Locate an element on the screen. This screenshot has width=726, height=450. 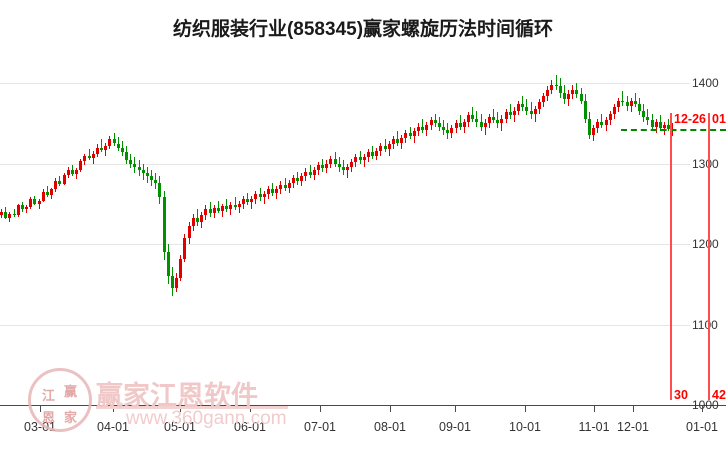
x-axis-tick-label: 10-01 is located at coordinates (525, 427).